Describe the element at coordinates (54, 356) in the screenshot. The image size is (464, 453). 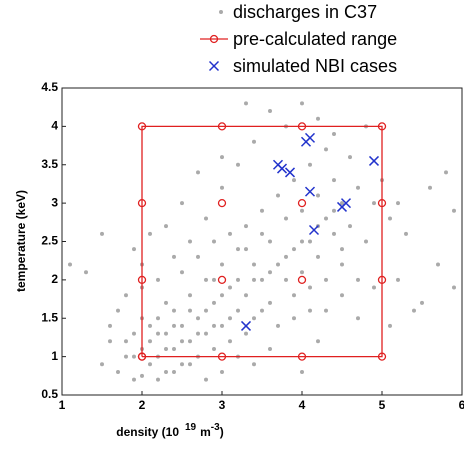
I see `y-tick-label: 1` at that location.